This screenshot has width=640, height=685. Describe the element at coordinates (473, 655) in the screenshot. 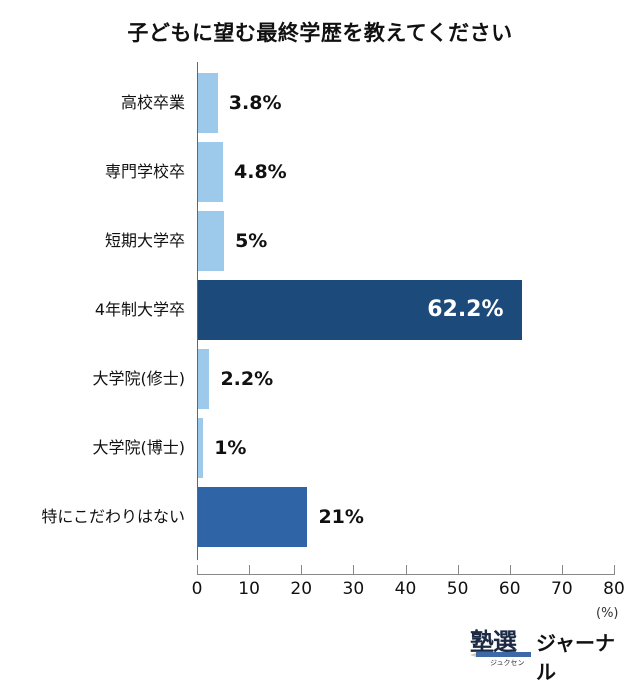

I see `pencil-tip-icon` at that location.